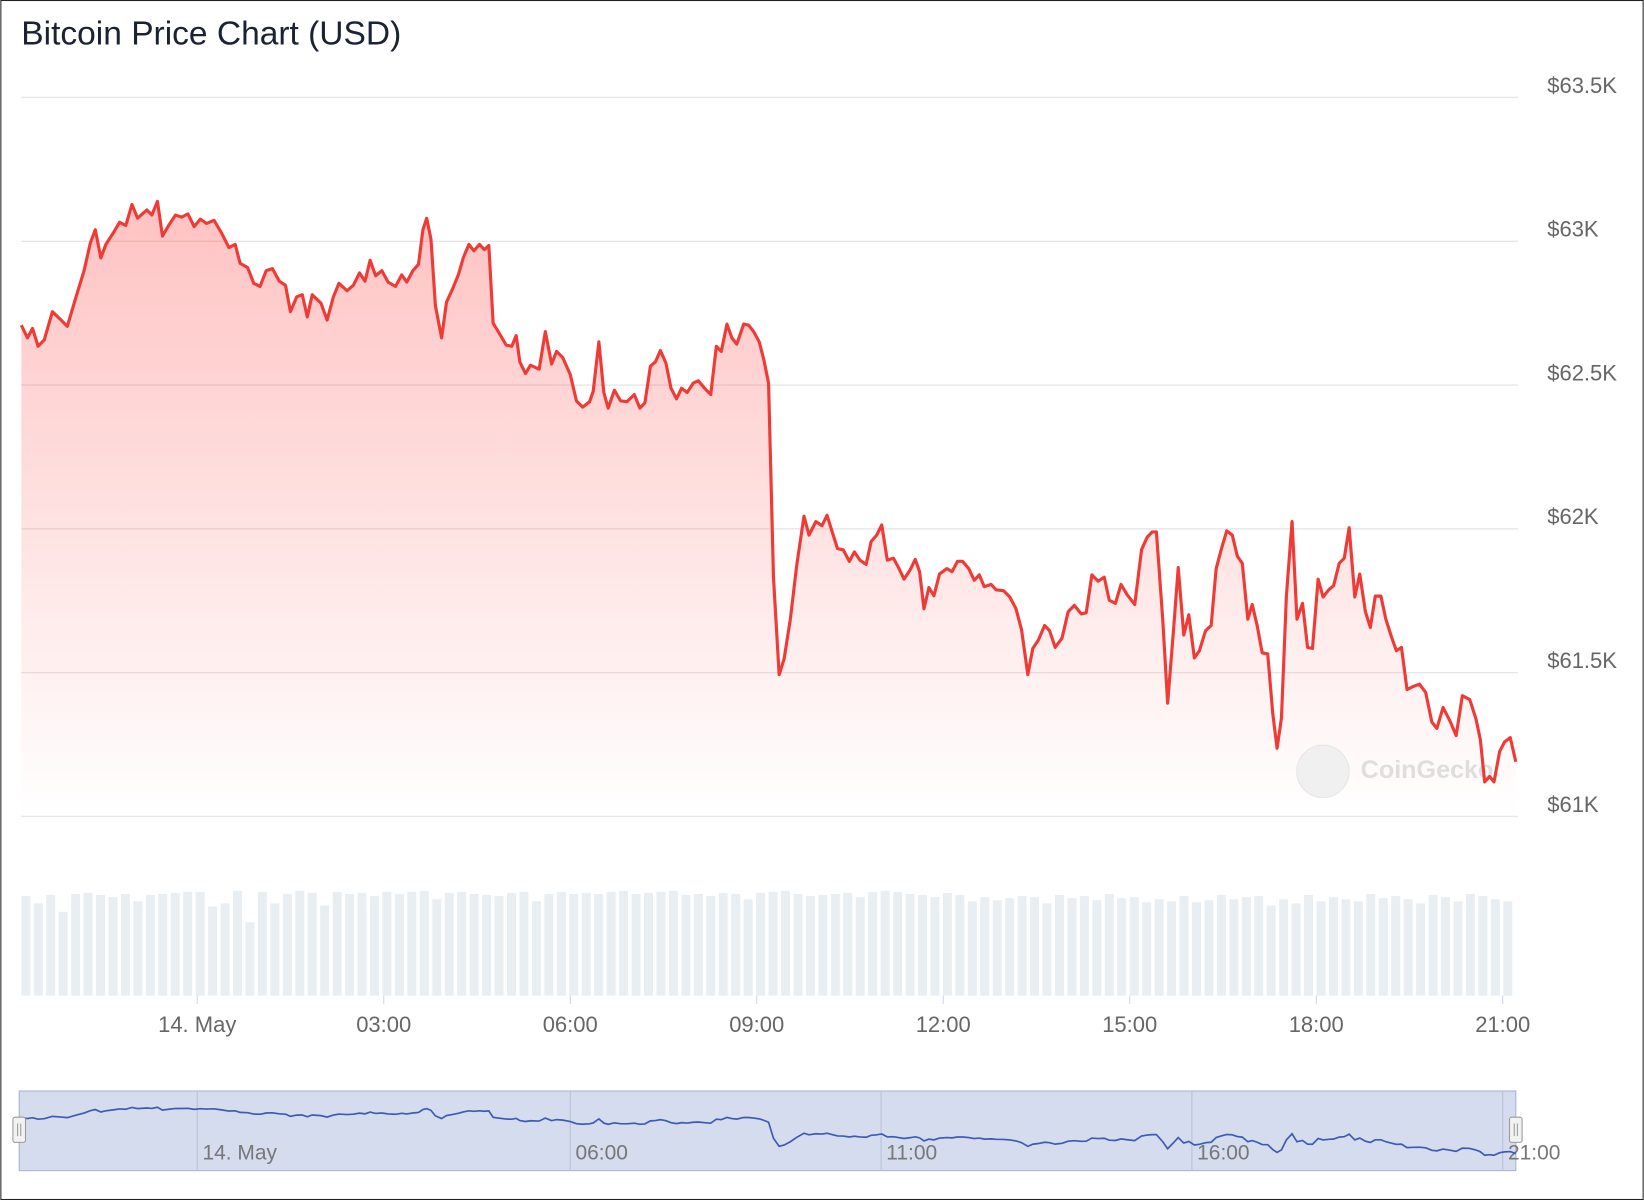  I want to click on navigator-tick-label: 06:00, so click(601, 1152).